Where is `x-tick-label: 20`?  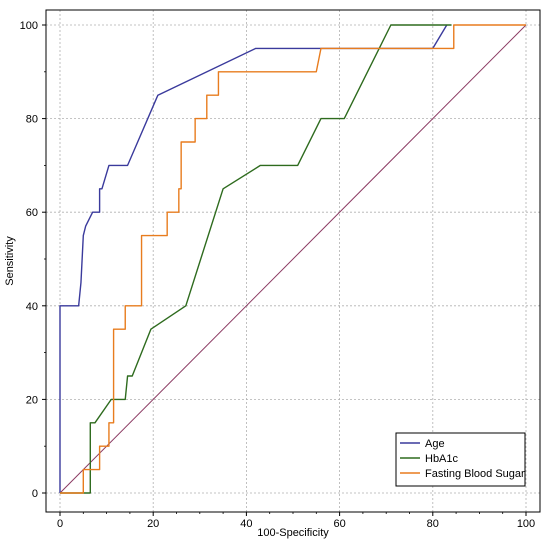
x-tick-label: 20 is located at coordinates (153, 524).